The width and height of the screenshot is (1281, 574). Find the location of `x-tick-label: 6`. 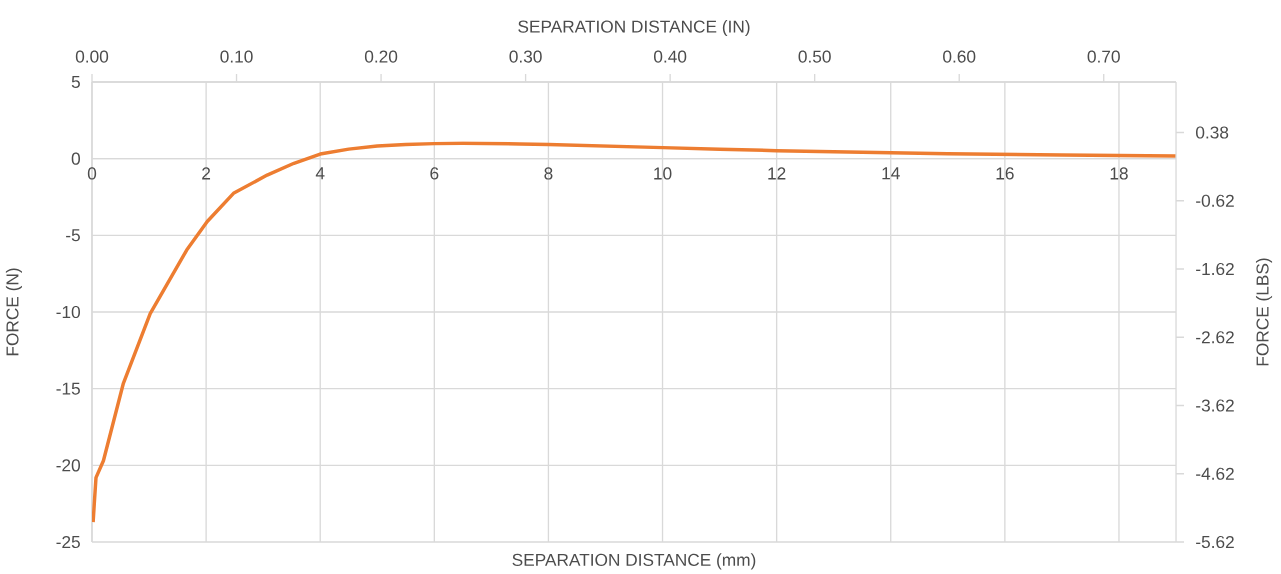

x-tick-label: 6 is located at coordinates (434, 173).